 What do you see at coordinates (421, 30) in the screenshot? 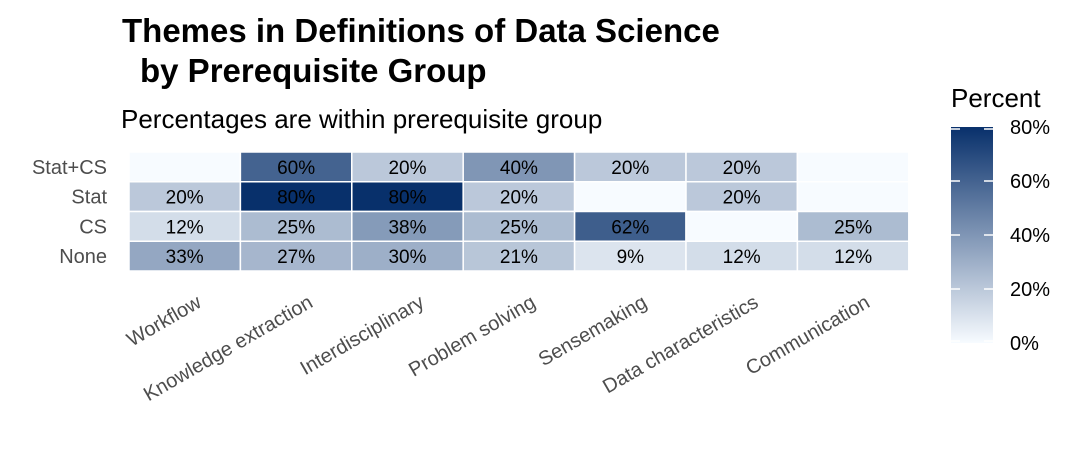
I see `chart-title-line1: Themes in Definitions of Data Science` at bounding box center [421, 30].